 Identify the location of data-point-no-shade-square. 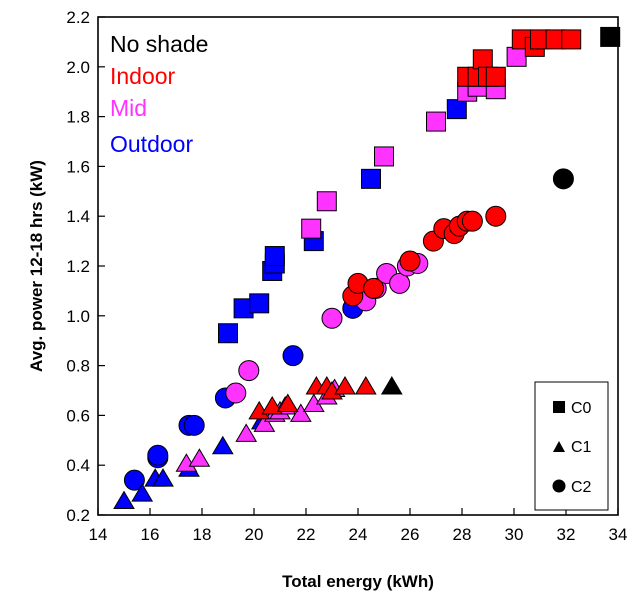
(610, 36).